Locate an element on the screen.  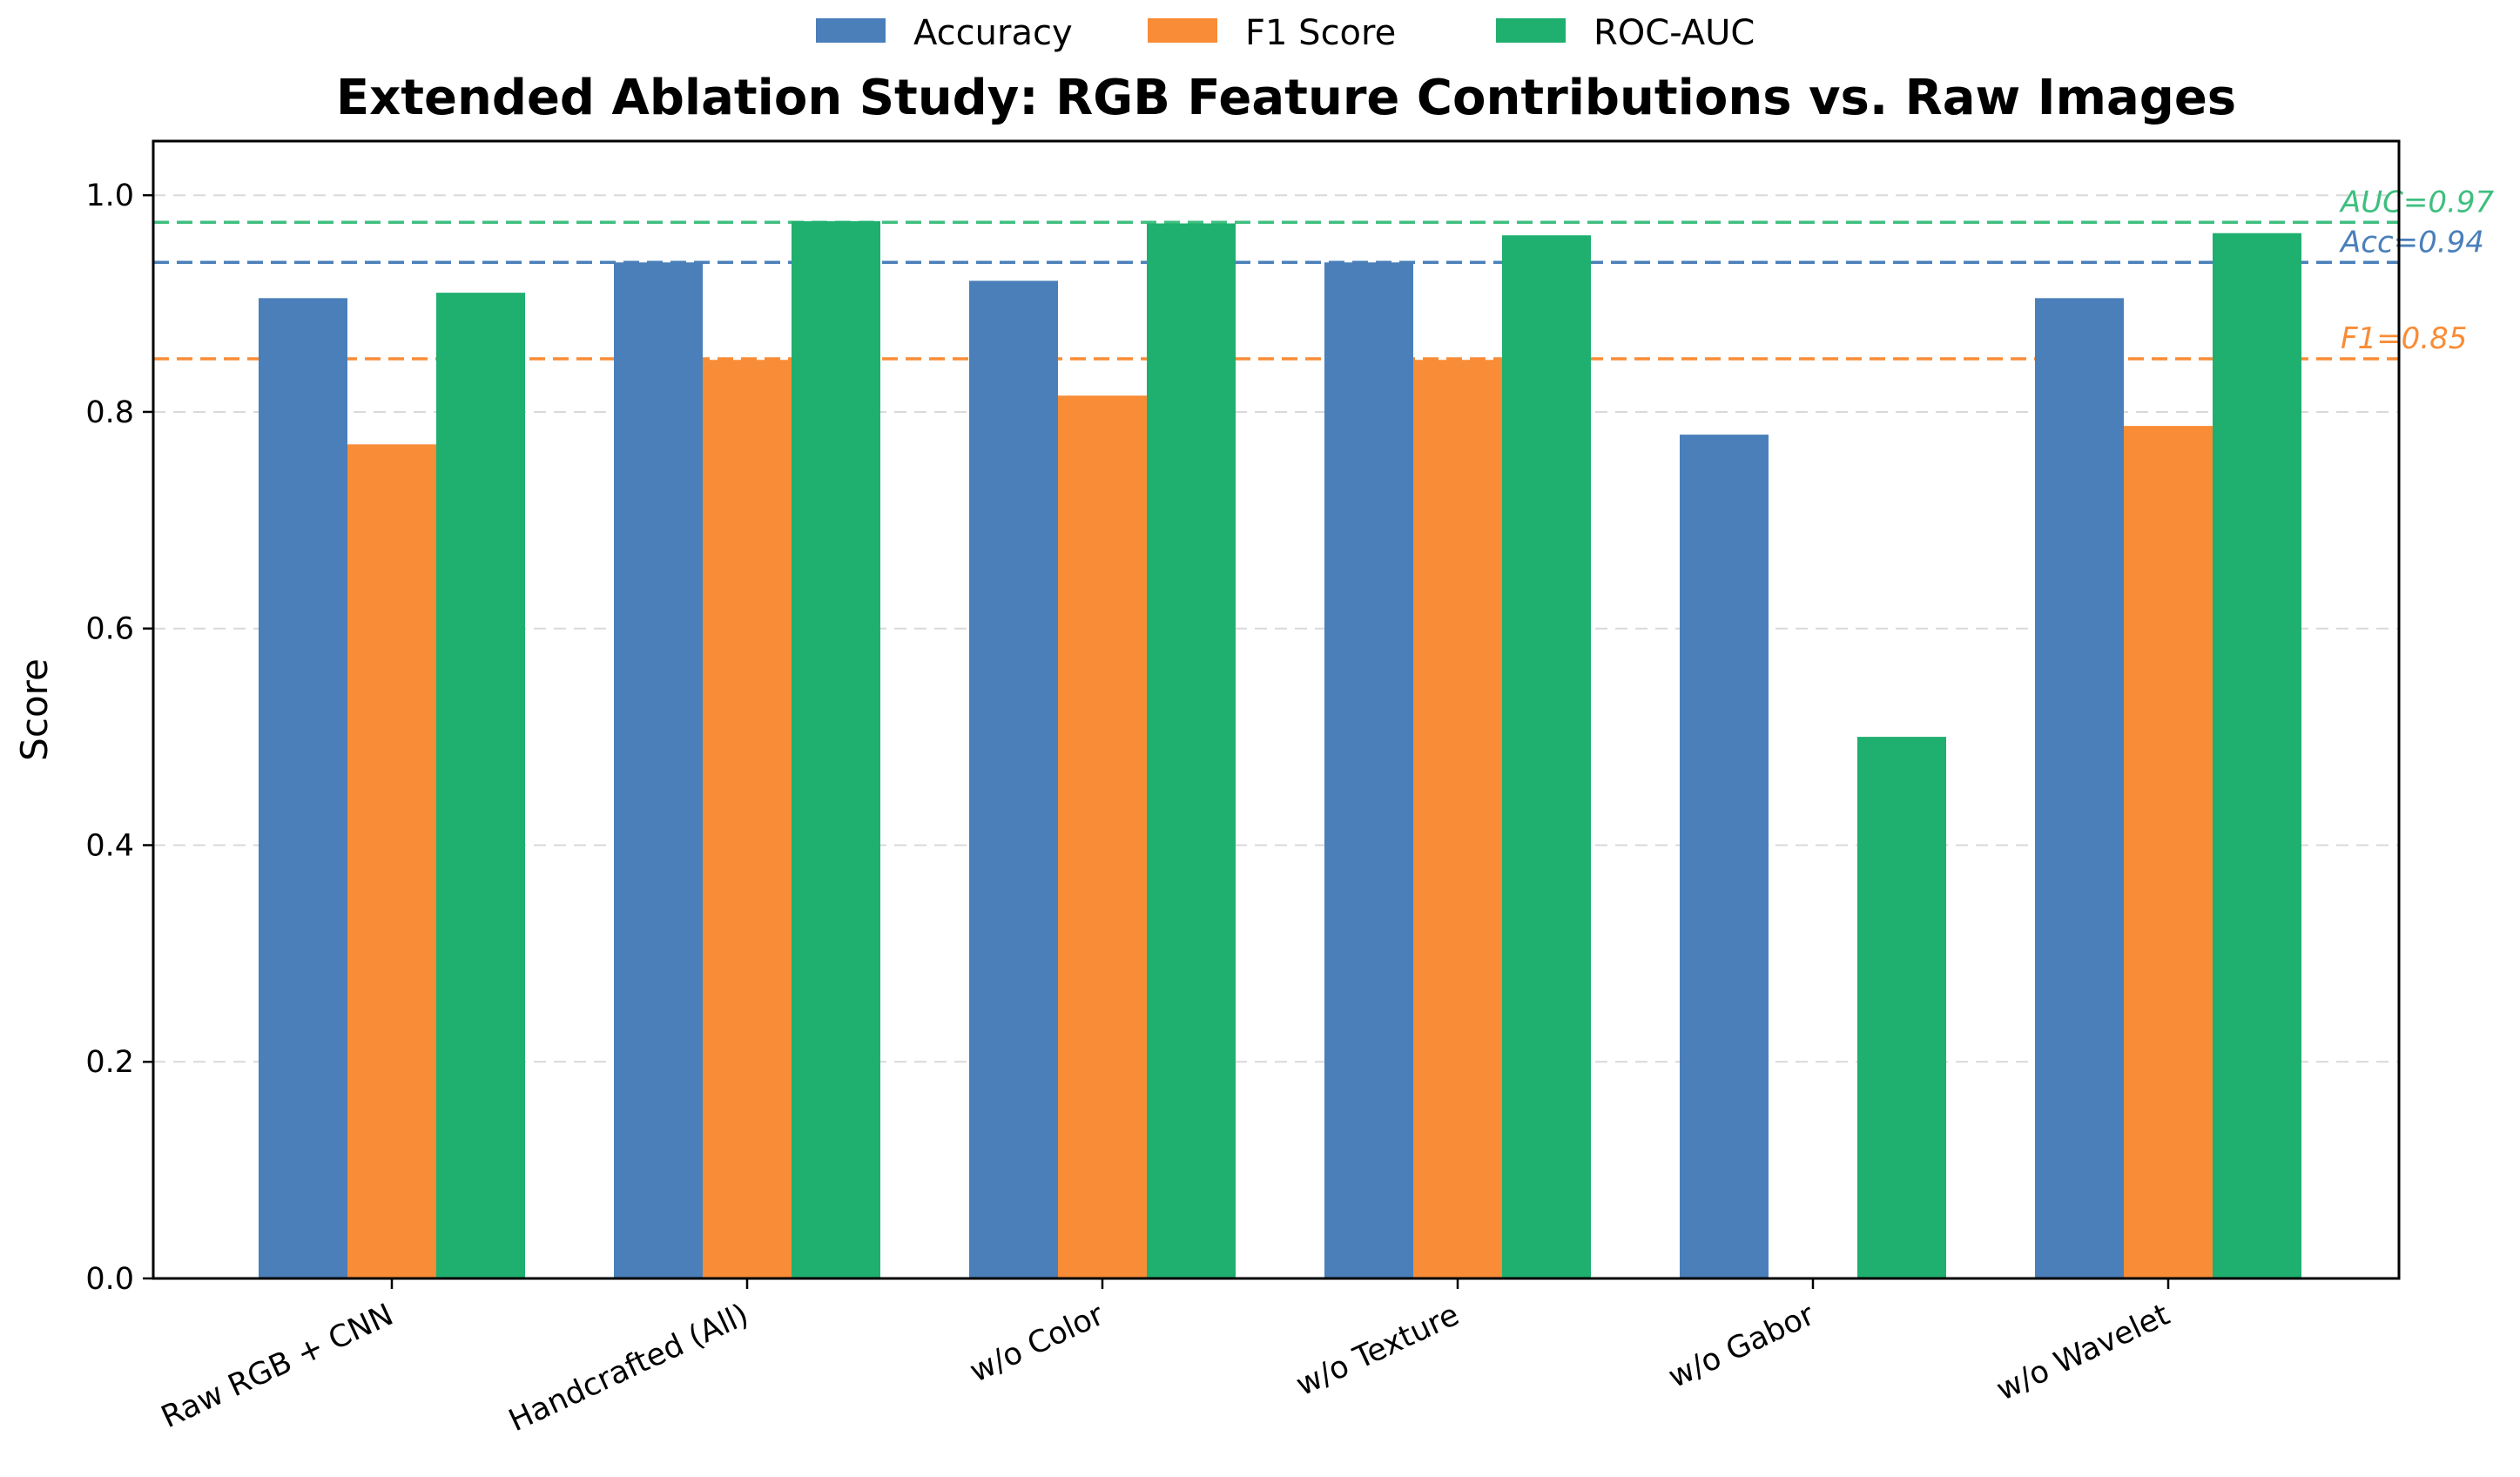
reference-line-label: F1=0.85 is located at coordinates (2404, 338).